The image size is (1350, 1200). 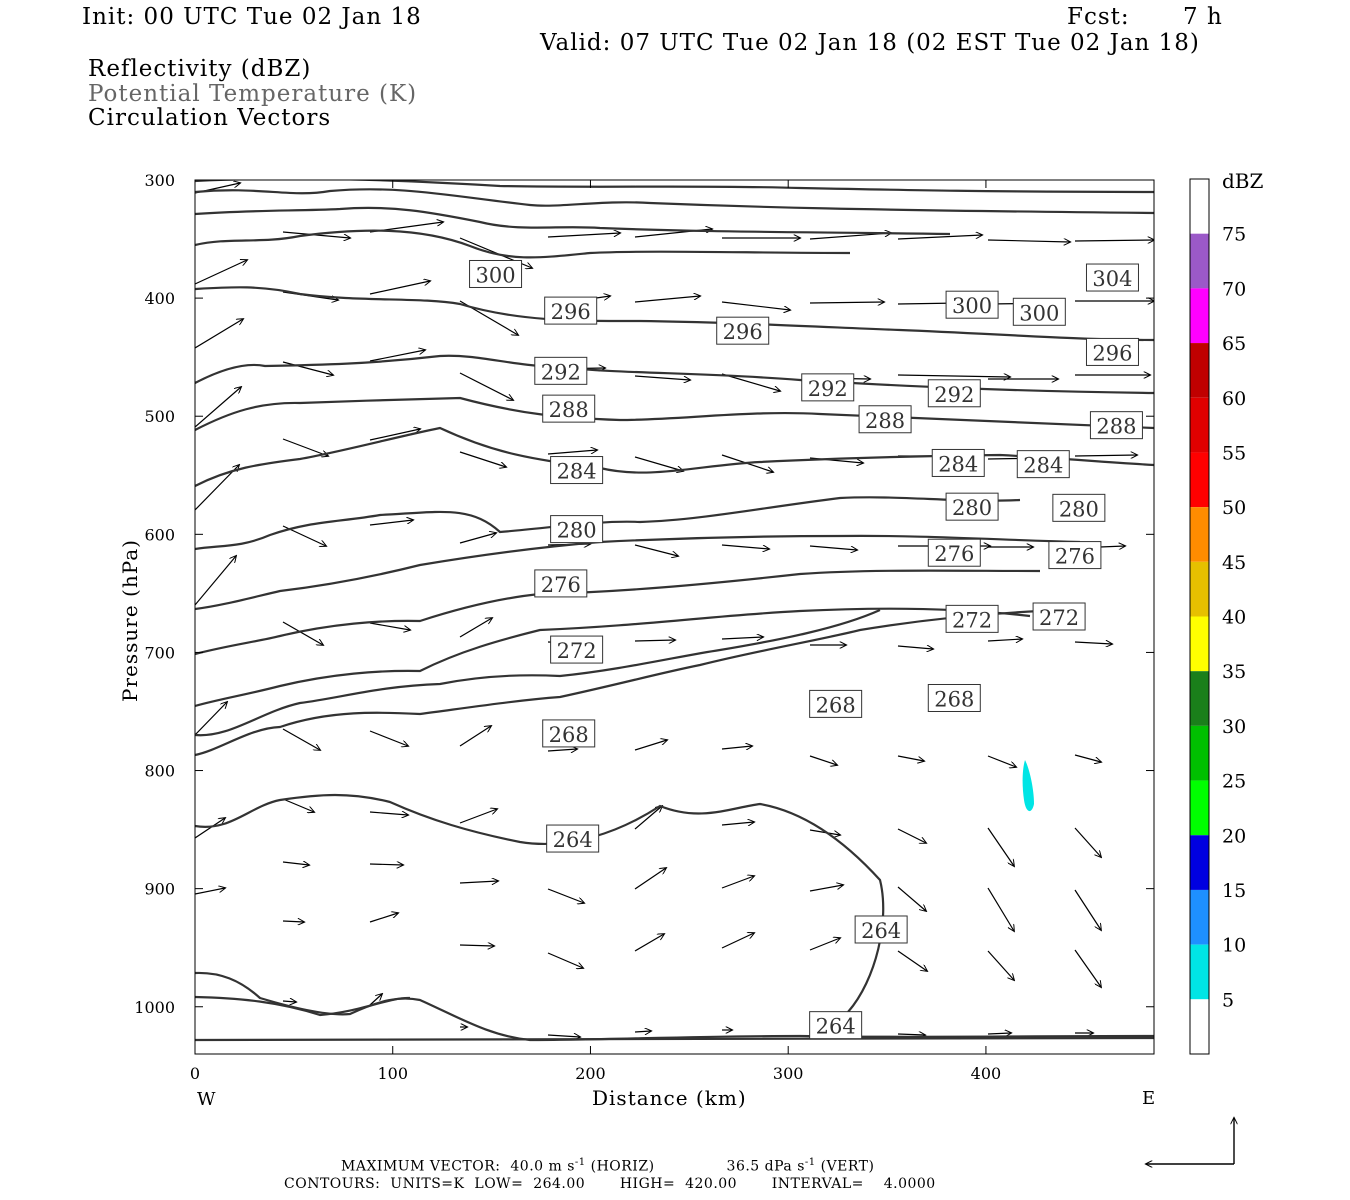 I want to click on colorbar-label: 55, so click(x=1234, y=453).